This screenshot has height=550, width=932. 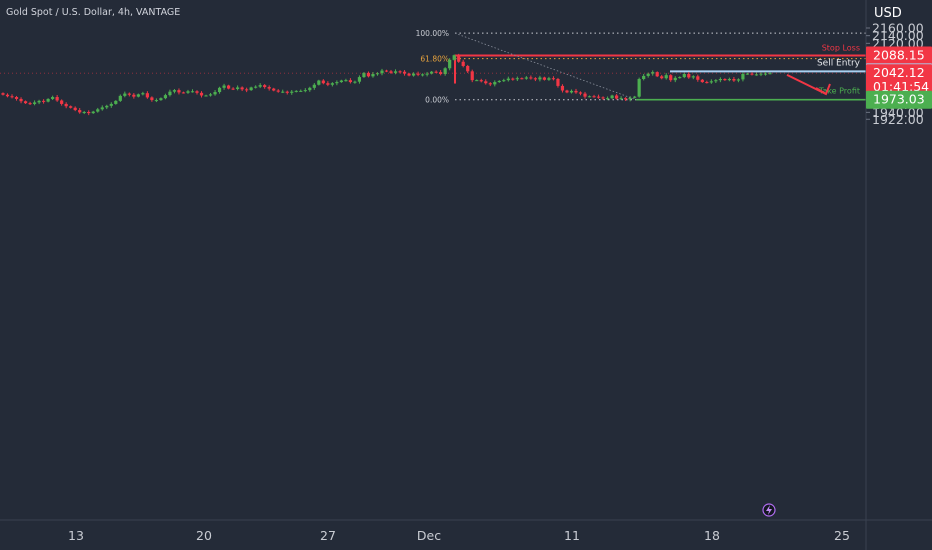 What do you see at coordinates (823, 89) in the screenshot?
I see `projection-arrow-head` at bounding box center [823, 89].